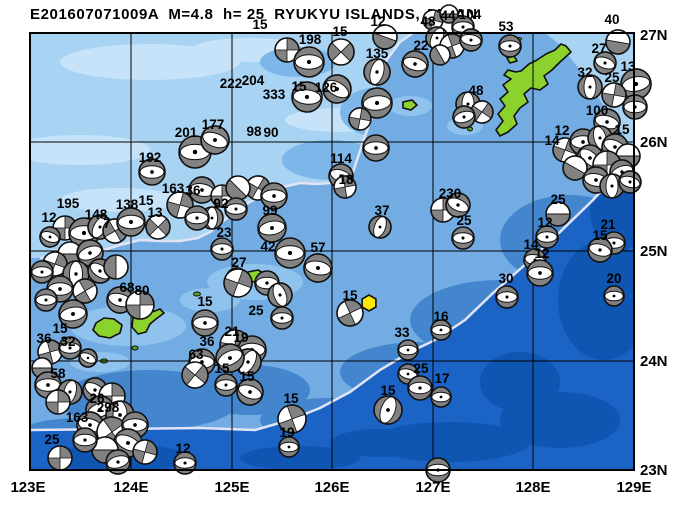 Image resolution: width=679 pixels, height=508 pixels. I want to click on lat-label: 24N, so click(654, 361).